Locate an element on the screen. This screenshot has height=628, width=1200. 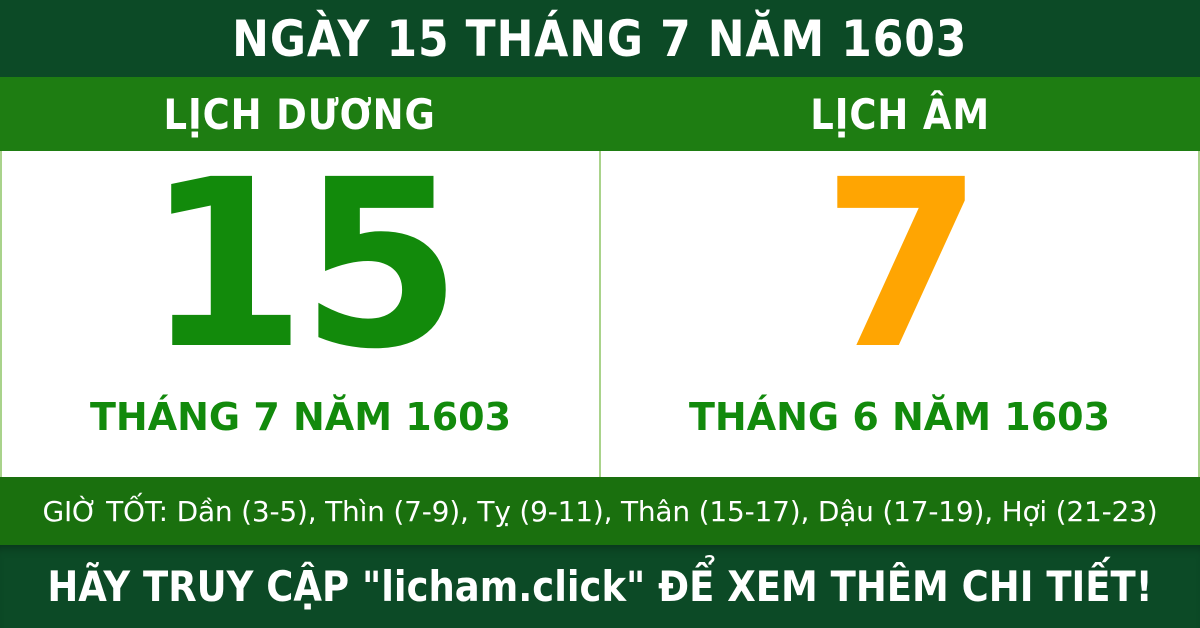
solar-month-year-label: THÁNG 7 NĂM 1603 is located at coordinates (300, 417).